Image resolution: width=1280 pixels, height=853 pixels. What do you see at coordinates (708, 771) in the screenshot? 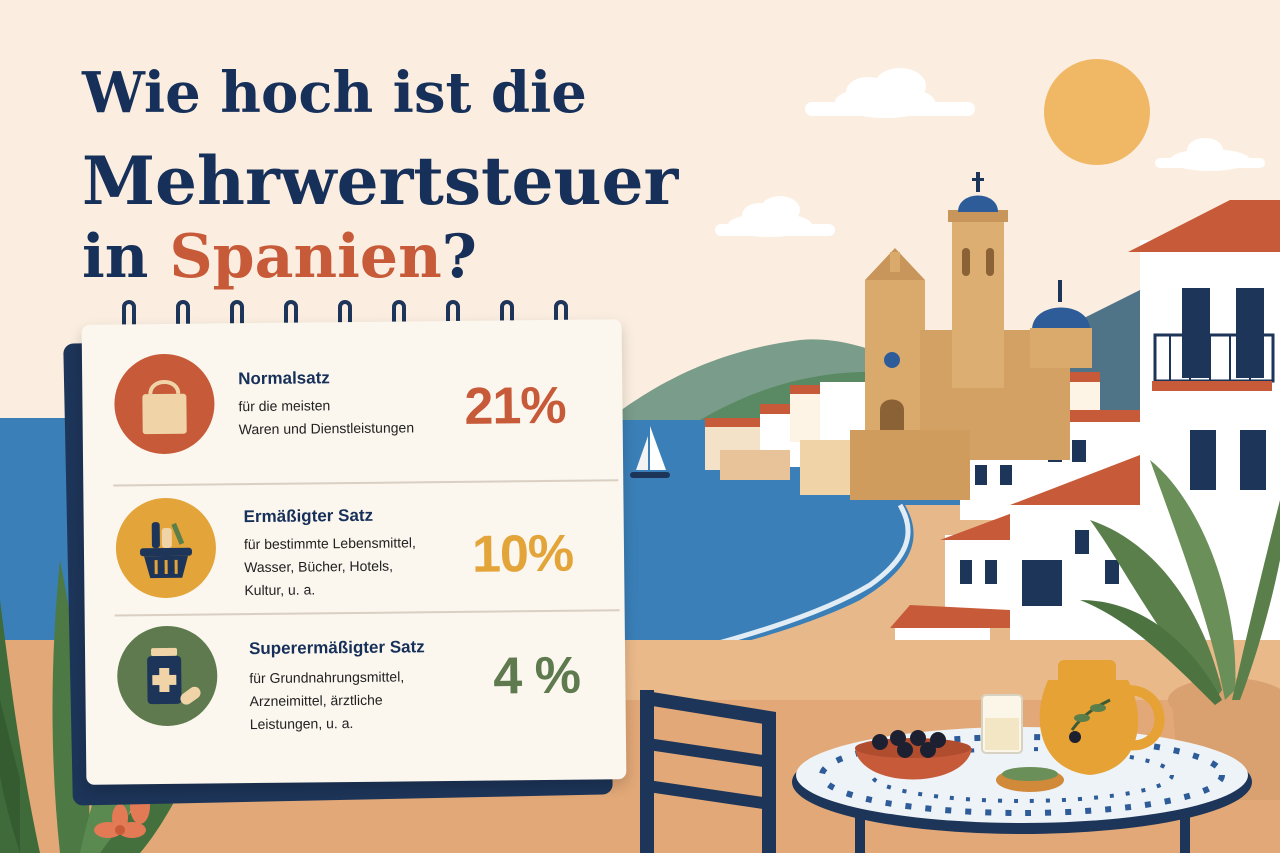
I see `blue-chair` at bounding box center [708, 771].